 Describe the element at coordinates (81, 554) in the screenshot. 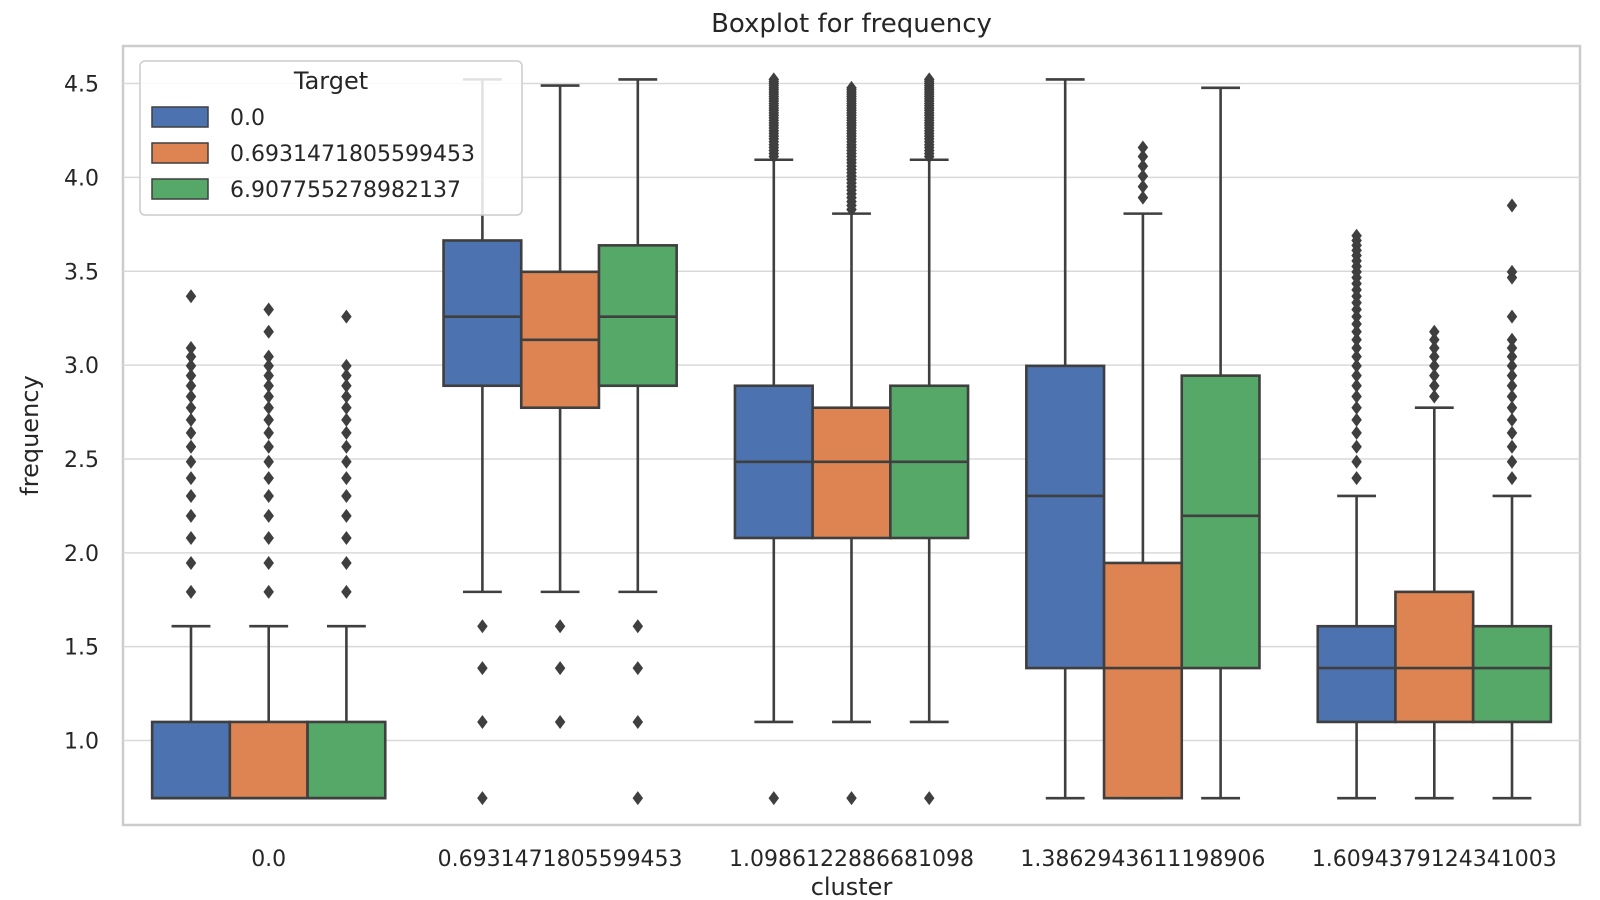

I see `y-tick-label: 2.0` at that location.